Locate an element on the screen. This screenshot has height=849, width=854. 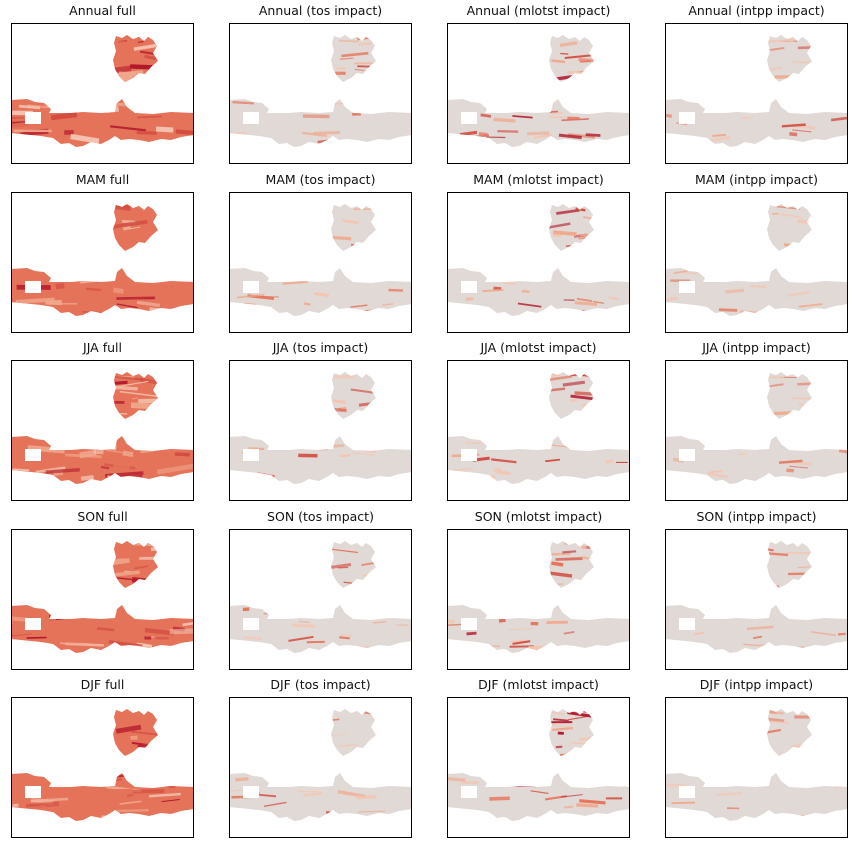
panel-3-0: SON full is located at coordinates (102, 589).